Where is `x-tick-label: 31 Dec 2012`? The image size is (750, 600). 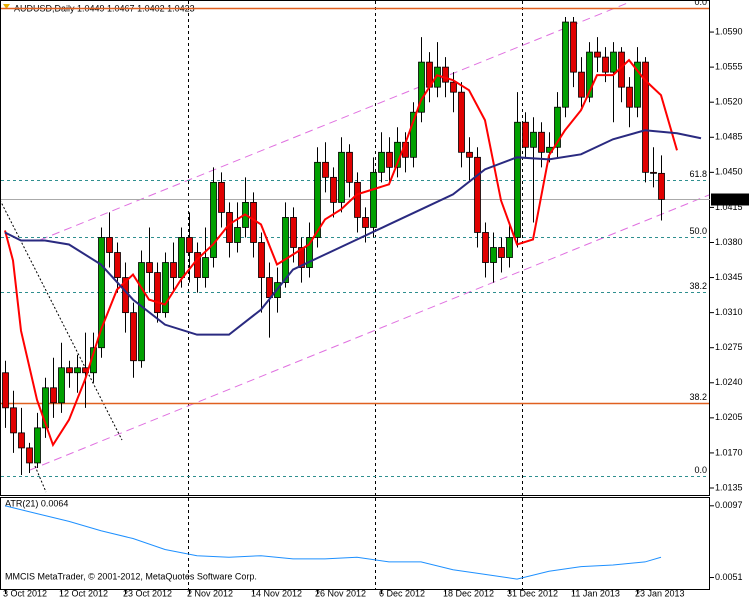
x-tick-label: 31 Dec 2012 is located at coordinates (532, 593).